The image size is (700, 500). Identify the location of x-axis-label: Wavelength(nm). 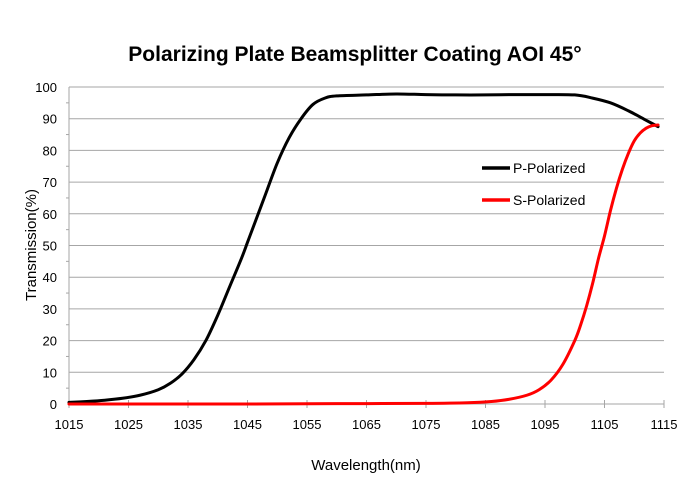
(365, 465).